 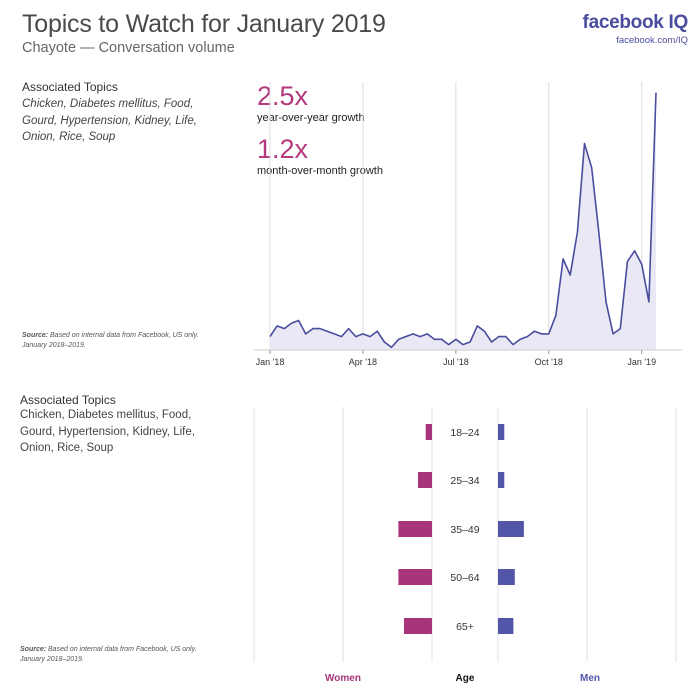 I want to click on x-tick-label-1: Apr '18, so click(x=363, y=362).